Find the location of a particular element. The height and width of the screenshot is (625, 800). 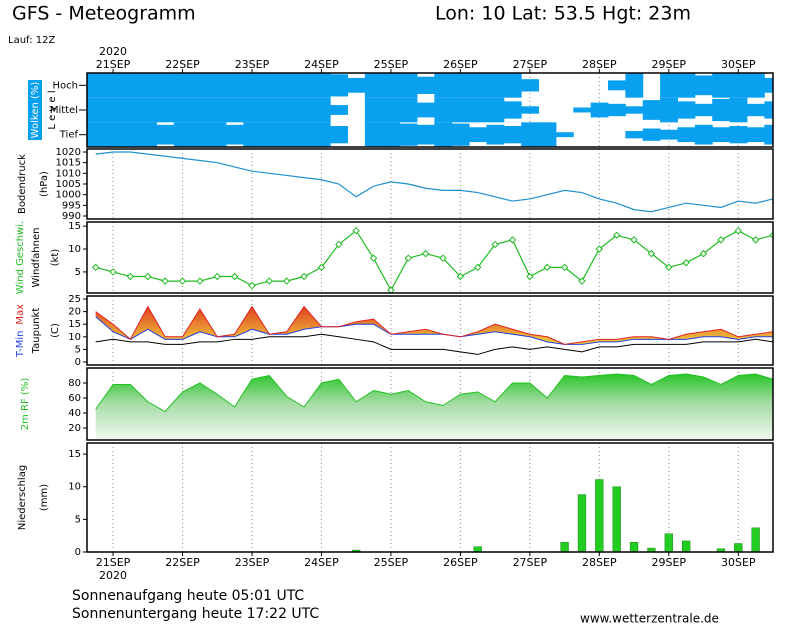

series-name: Taupunkt is located at coordinates (36, 331).